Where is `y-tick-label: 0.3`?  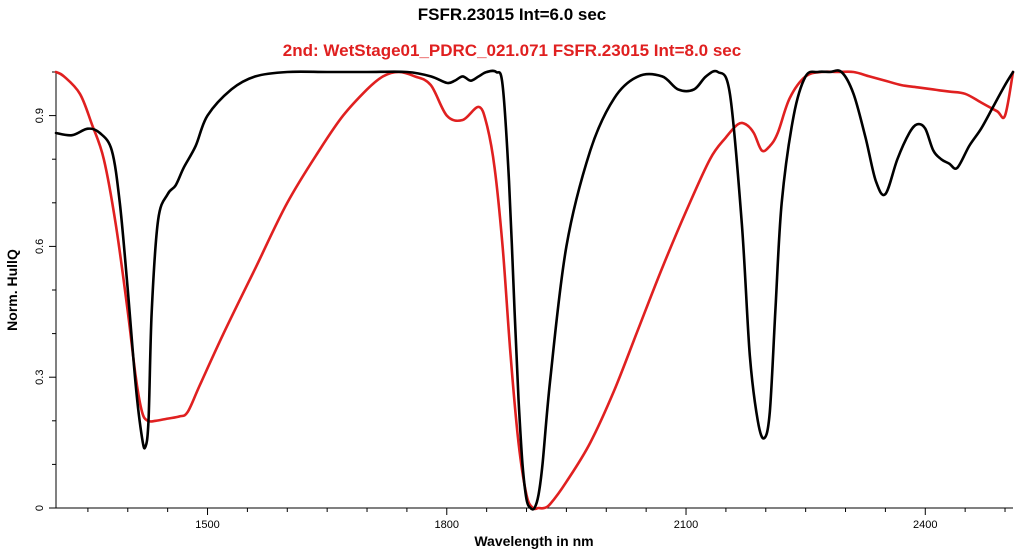 y-tick-label: 0.3 is located at coordinates (40, 377).